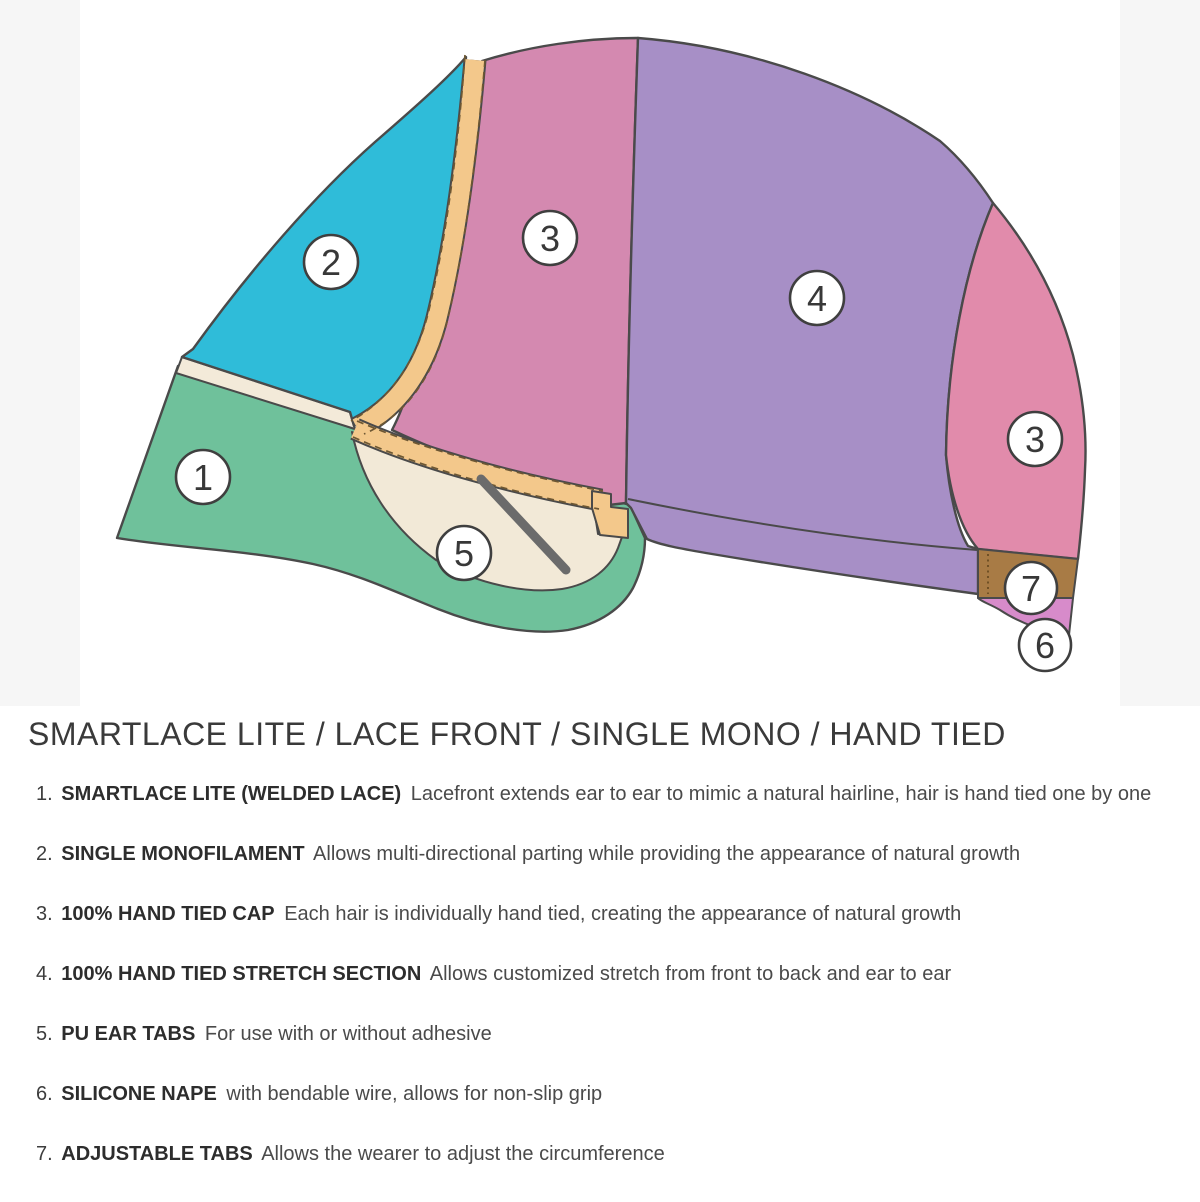 The width and height of the screenshot is (1200, 1202). I want to click on legend-number: 5., so click(44, 1034).